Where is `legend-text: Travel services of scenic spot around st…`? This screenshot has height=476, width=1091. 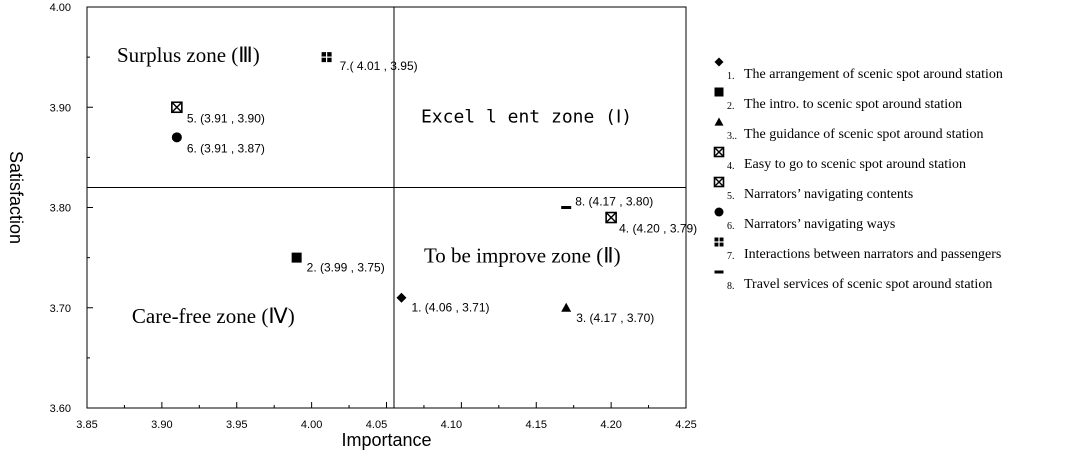
legend-text: Travel services of scenic spot around st… is located at coordinates (868, 284).